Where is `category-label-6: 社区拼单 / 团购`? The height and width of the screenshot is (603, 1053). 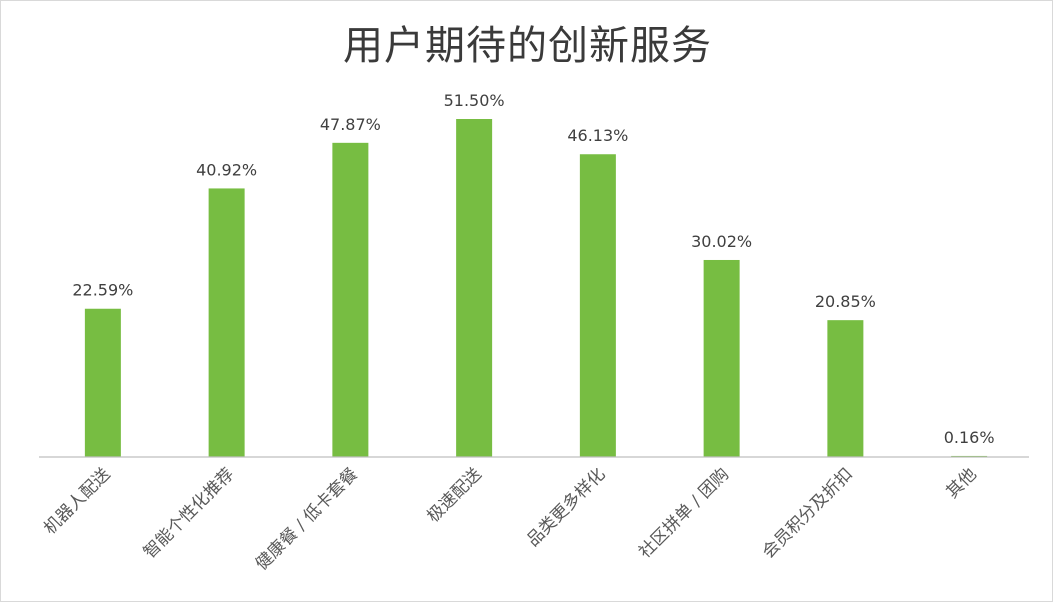
category-label-6: 社区拼单 / 团购 is located at coordinates (684, 513).